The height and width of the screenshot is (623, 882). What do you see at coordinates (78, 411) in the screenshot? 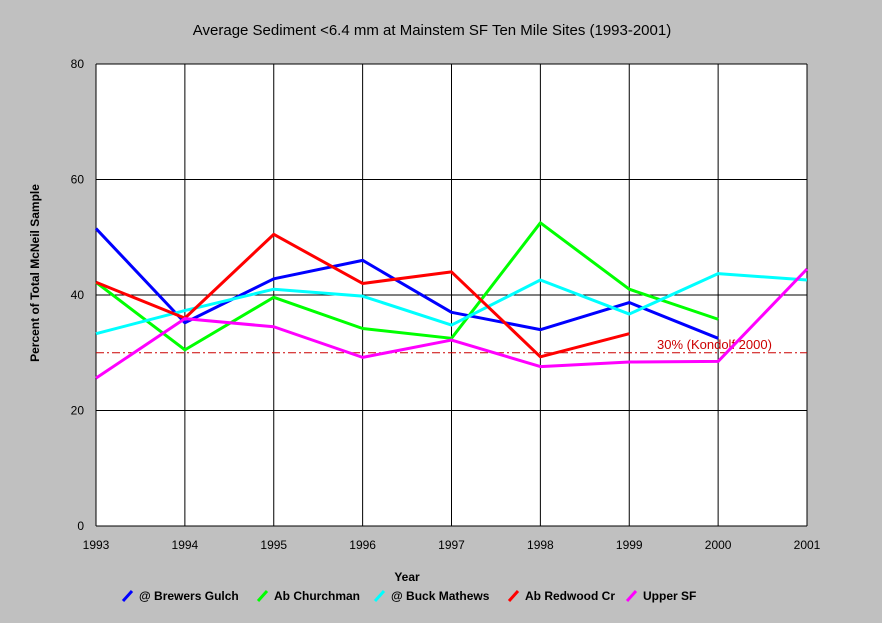
I see `y-tick-label: 20` at bounding box center [78, 411].